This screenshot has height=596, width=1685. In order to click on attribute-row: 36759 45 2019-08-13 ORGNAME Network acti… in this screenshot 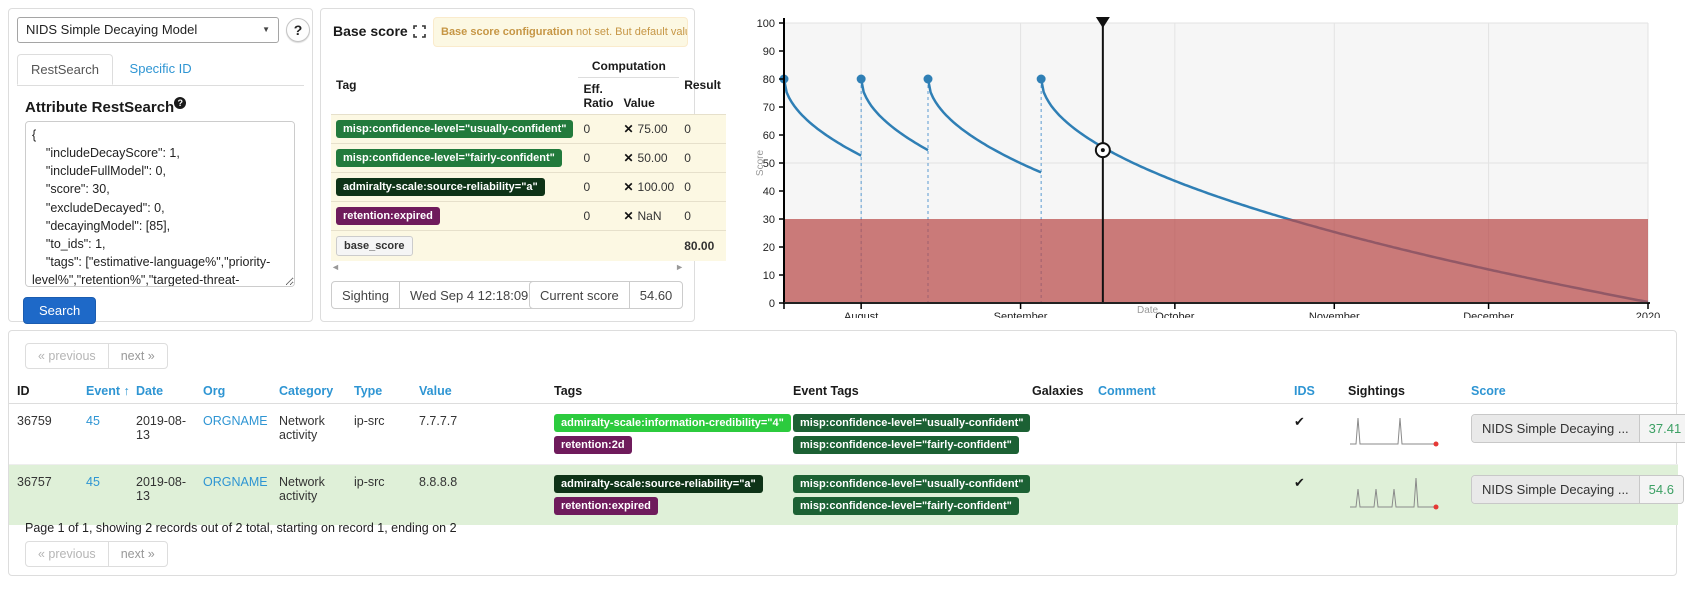, I will do `click(847, 434)`.